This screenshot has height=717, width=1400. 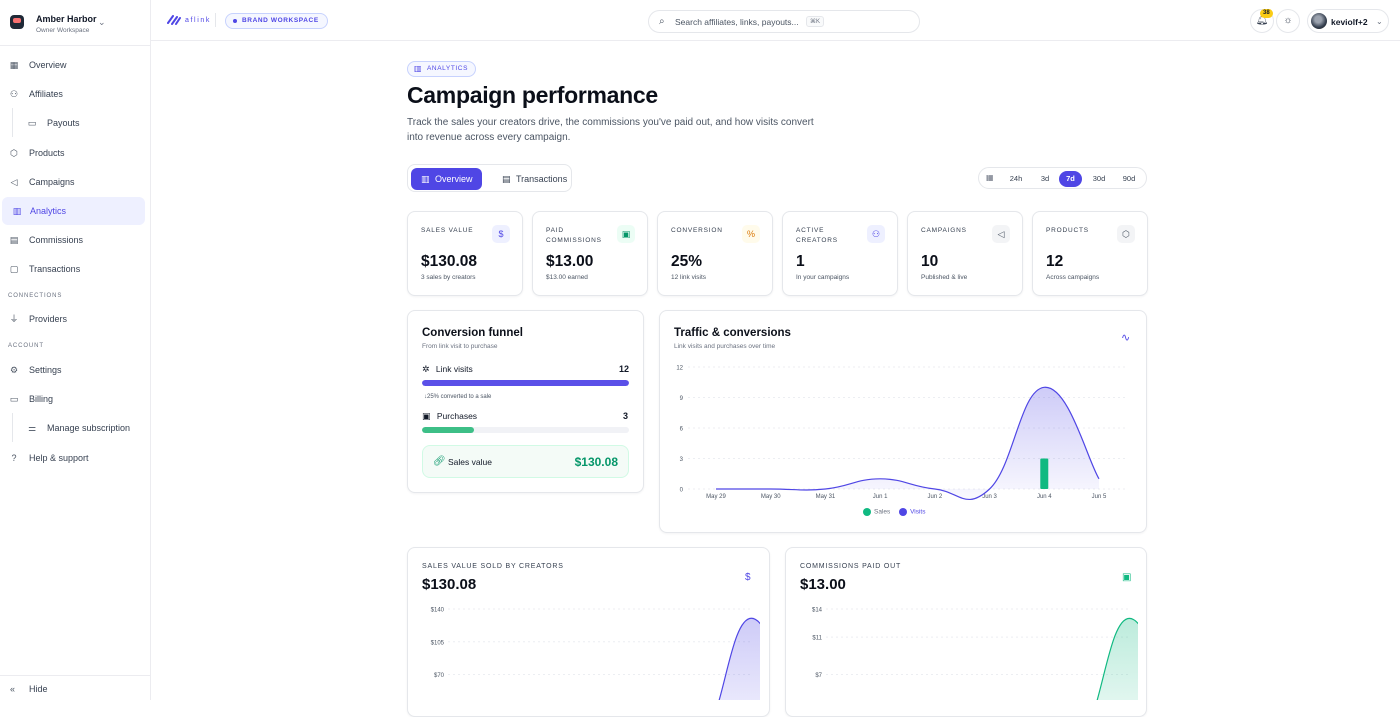 I want to click on stat-value: 10, so click(x=930, y=261).